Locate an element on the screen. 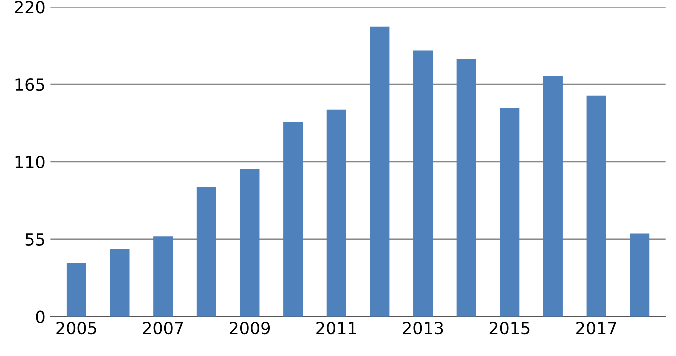  x-tick-label: 2005 is located at coordinates (76, 328).